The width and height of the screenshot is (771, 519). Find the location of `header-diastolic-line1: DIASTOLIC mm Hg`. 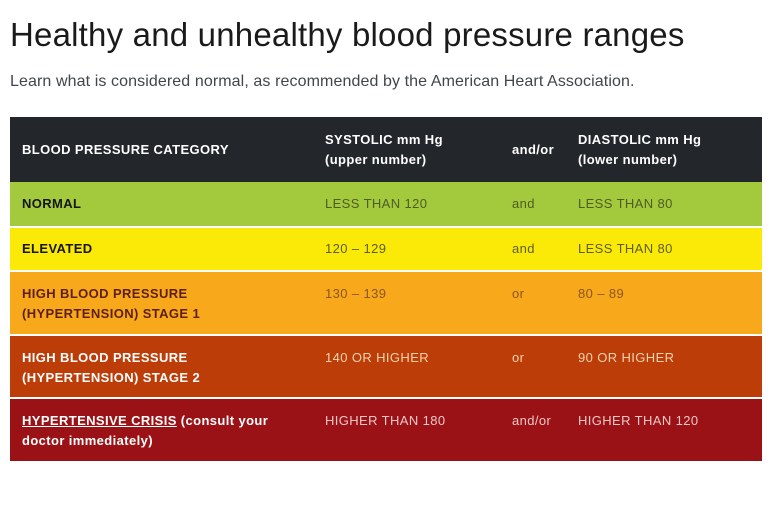

header-diastolic-line1: DIASTOLIC mm Hg is located at coordinates (640, 139).